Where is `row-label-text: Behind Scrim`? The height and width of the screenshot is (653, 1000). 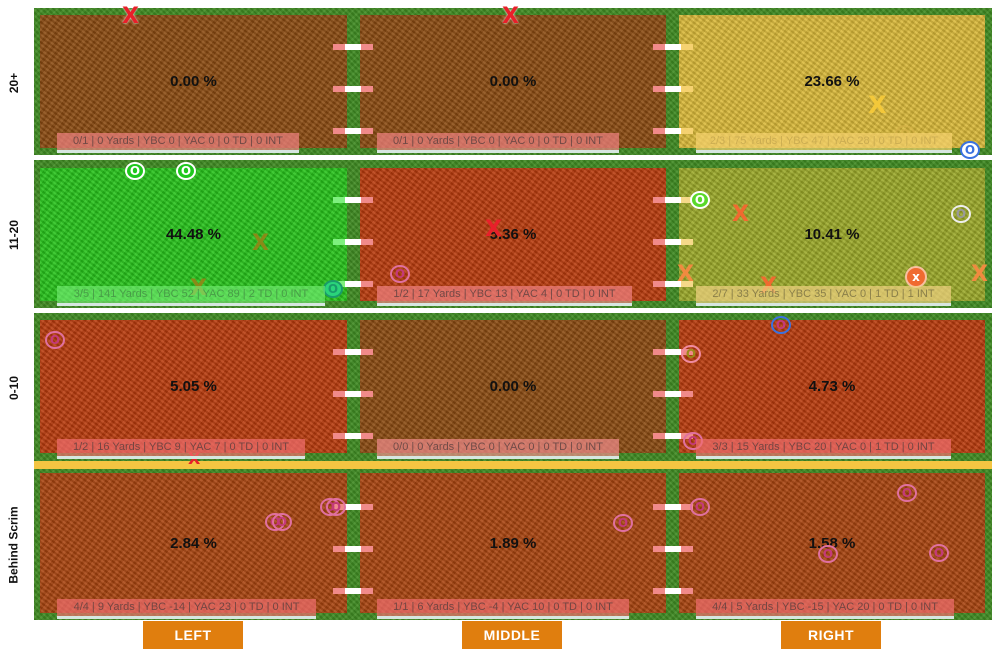
row-label-text: Behind Scrim is located at coordinates (14, 545).